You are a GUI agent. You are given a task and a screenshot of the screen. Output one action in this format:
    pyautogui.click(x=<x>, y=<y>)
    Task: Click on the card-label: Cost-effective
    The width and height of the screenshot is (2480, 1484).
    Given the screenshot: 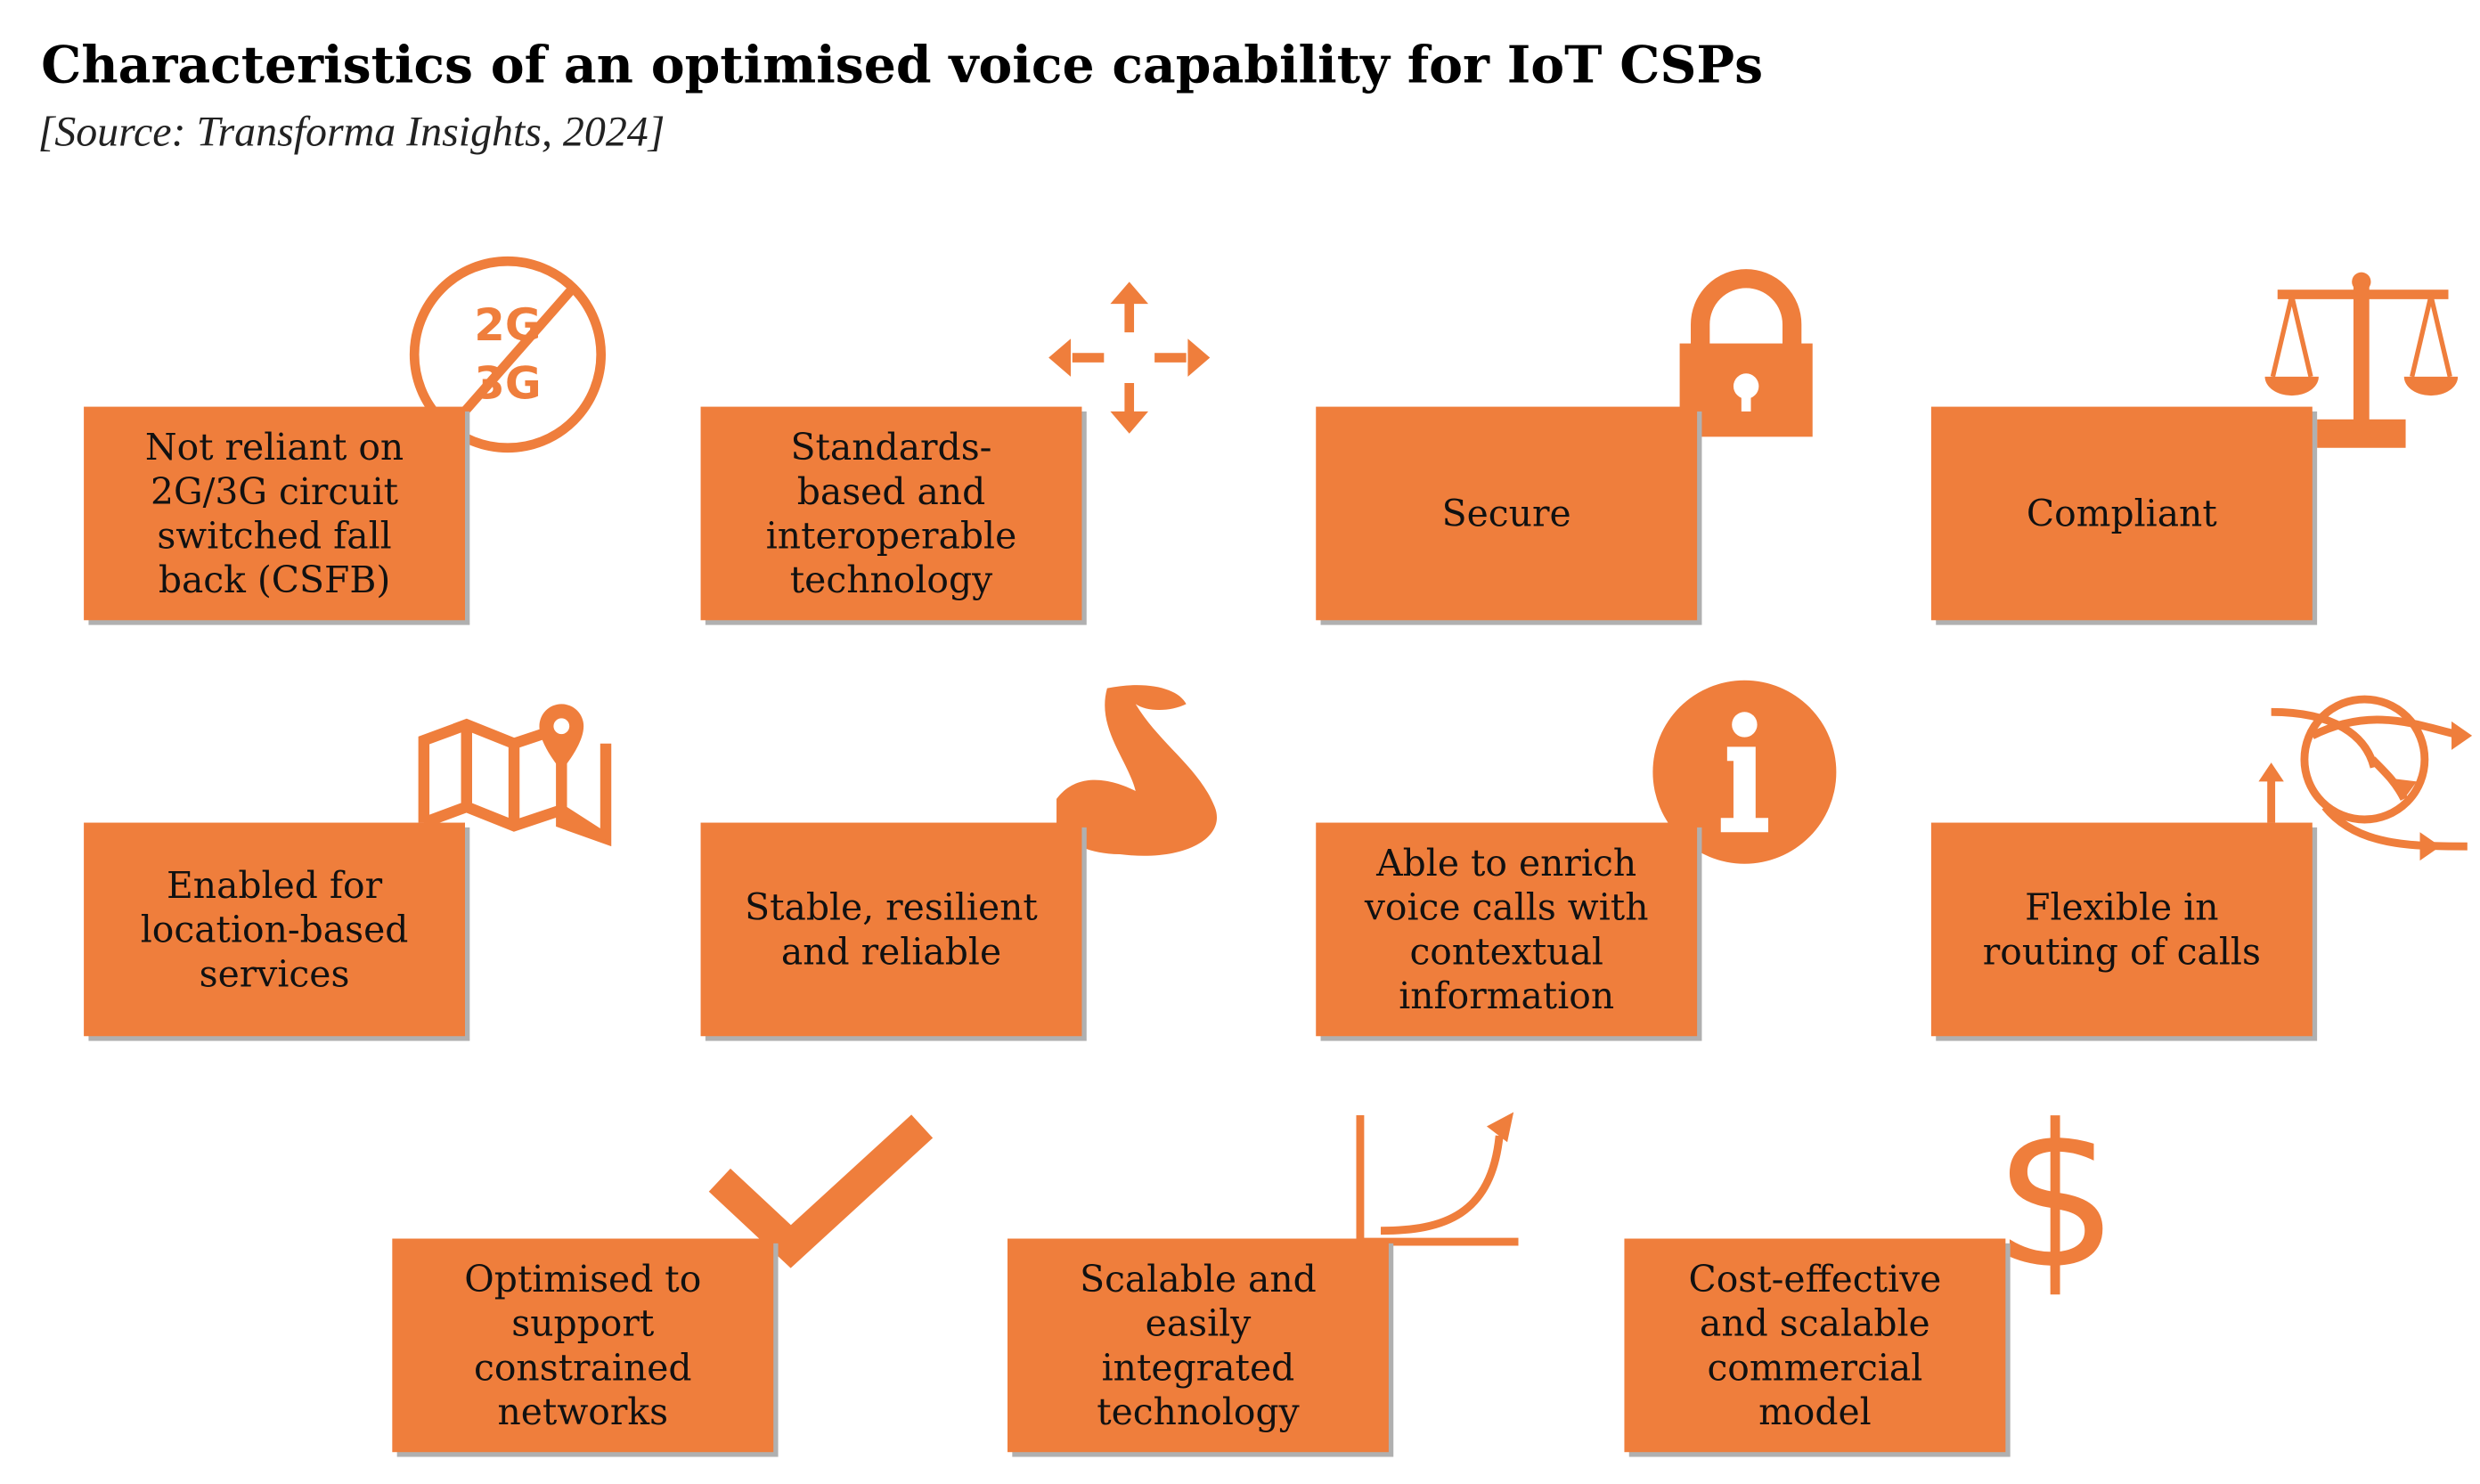 What is the action you would take?
    pyautogui.click(x=1814, y=1280)
    